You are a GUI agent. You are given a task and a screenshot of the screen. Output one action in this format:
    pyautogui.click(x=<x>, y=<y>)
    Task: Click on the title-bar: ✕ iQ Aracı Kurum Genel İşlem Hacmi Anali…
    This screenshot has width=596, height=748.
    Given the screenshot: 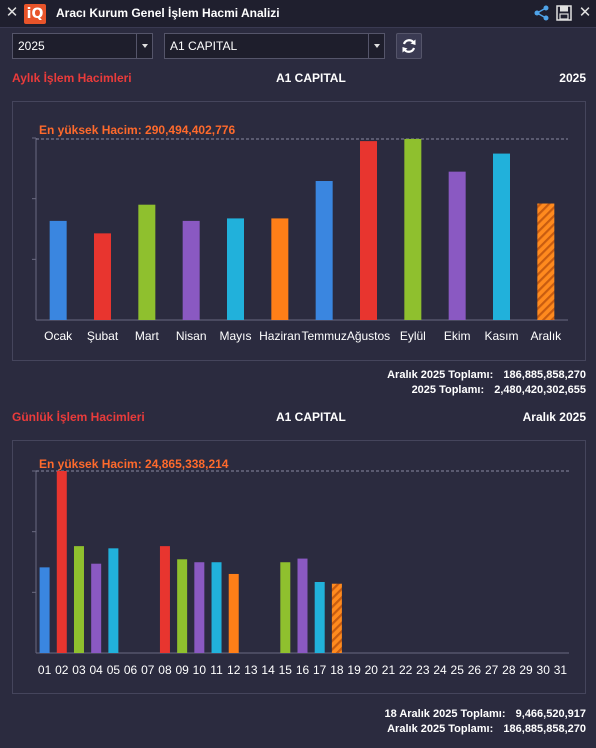 What is the action you would take?
    pyautogui.click(x=298, y=14)
    